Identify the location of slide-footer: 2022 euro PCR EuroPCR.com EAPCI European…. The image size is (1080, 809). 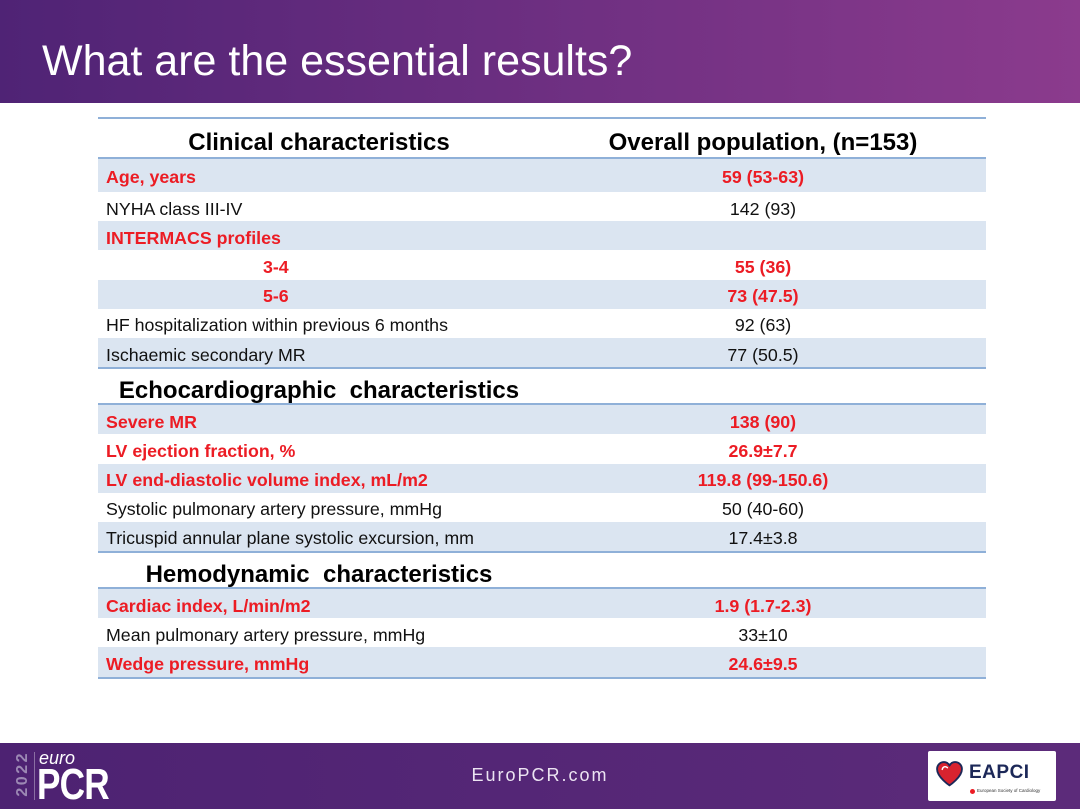
(540, 776).